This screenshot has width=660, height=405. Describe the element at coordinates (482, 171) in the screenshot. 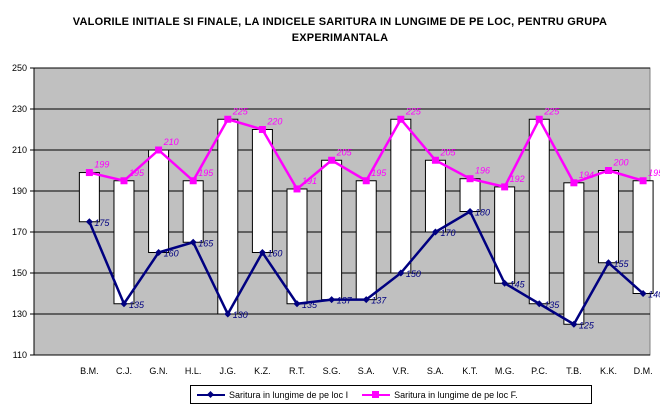

I see `data-label-series-2: 196` at that location.